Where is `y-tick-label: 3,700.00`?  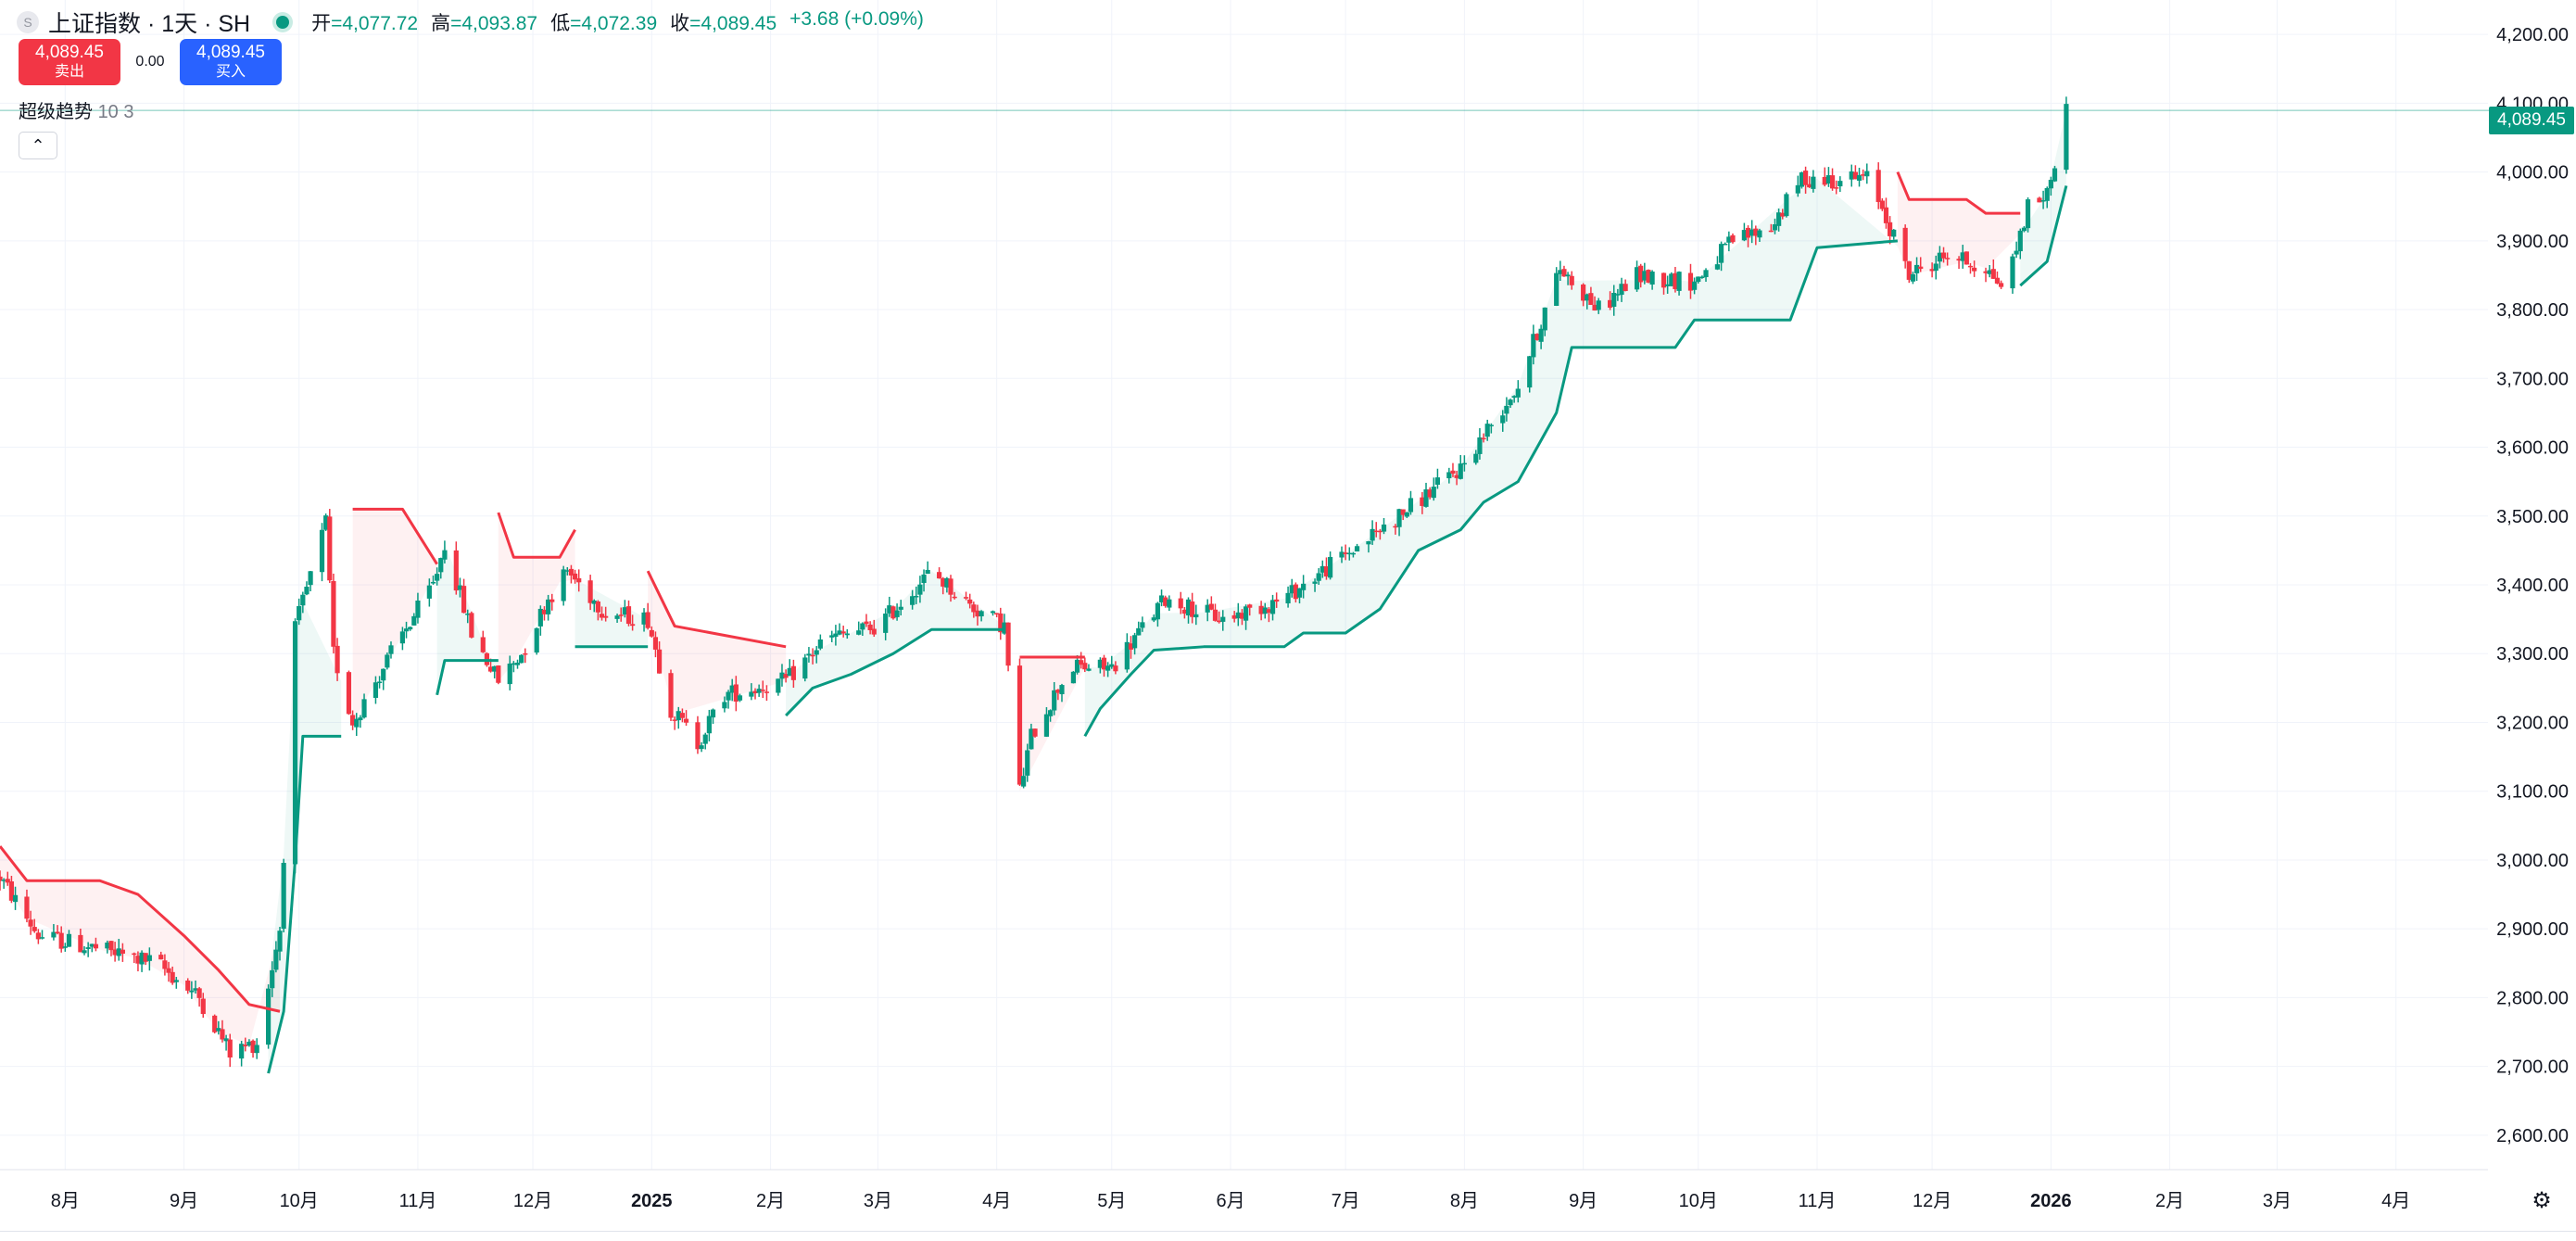 y-tick-label: 3,700.00 is located at coordinates (2532, 379).